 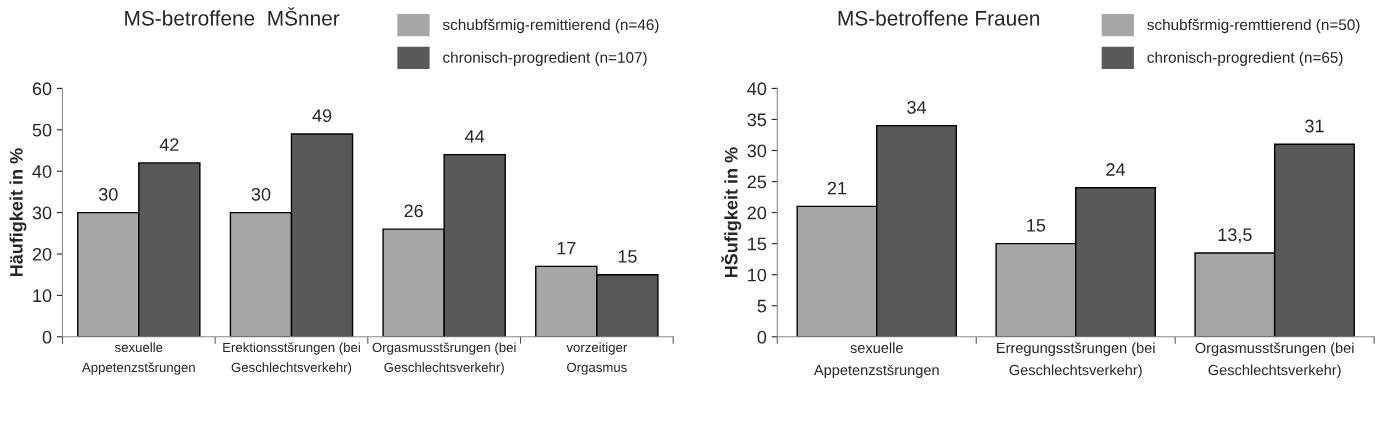 I want to click on chart-title: MS-betroffene Frauen, so click(x=939, y=18).